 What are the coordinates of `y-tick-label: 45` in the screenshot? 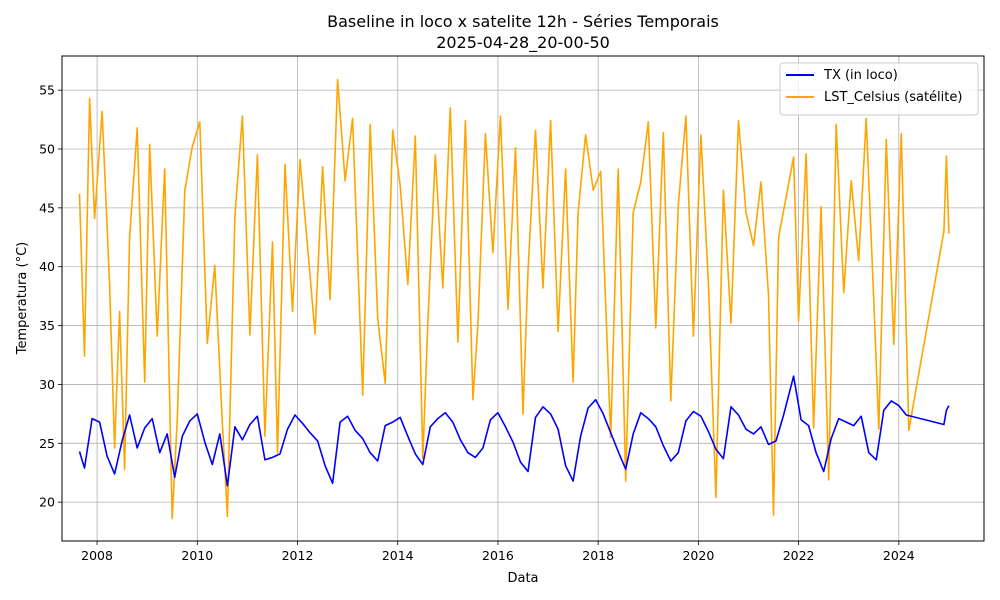 It's located at (47, 207).